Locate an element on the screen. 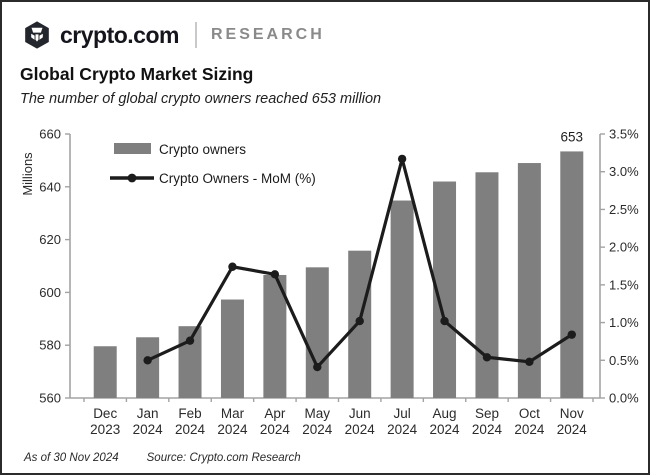  bar-sep-2024 is located at coordinates (487, 285).